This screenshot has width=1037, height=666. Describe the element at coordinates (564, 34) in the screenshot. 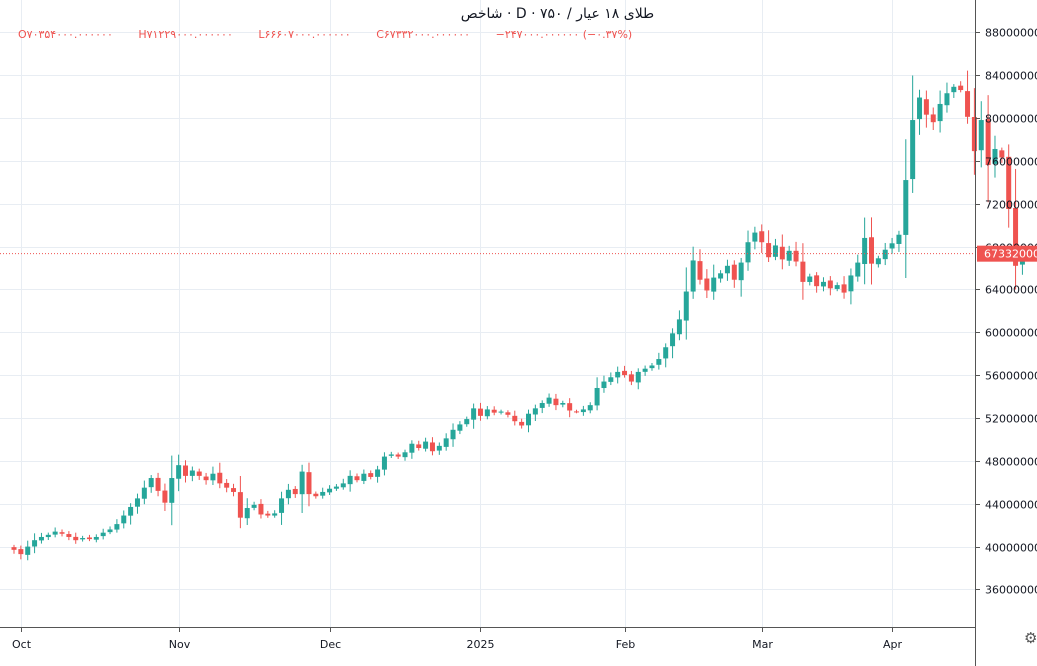

I see `change-value: −۲۴۷۰۰۰.۰۰۰۰۰۰ (−۰.۳۷%)` at that location.